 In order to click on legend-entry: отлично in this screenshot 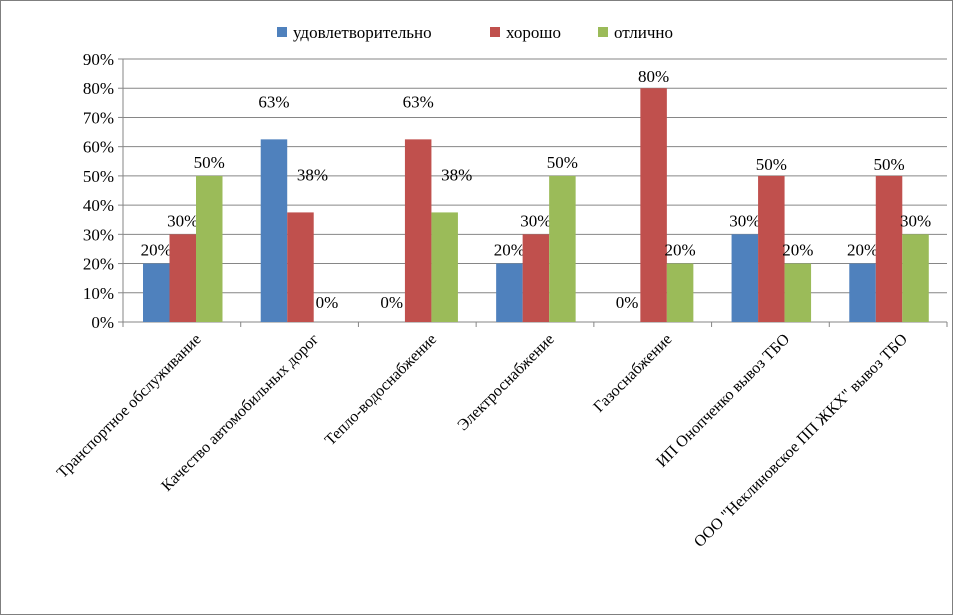, I will do `click(643, 32)`.